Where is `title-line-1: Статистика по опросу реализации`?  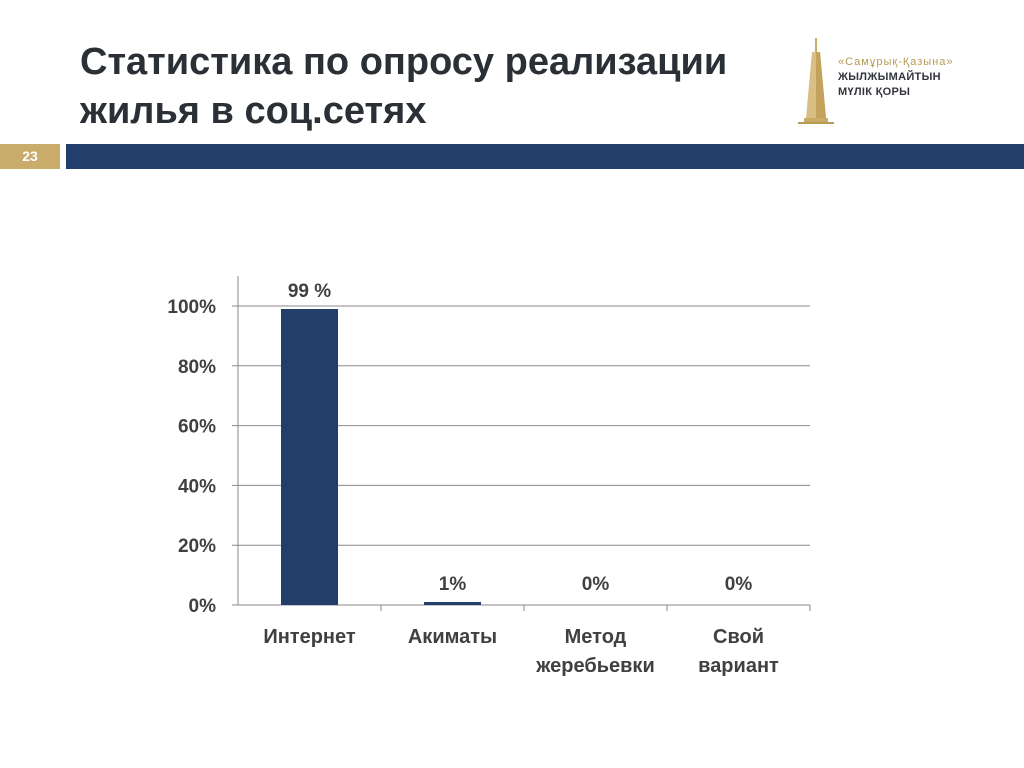 title-line-1: Статистика по опросу реализации is located at coordinates (404, 62).